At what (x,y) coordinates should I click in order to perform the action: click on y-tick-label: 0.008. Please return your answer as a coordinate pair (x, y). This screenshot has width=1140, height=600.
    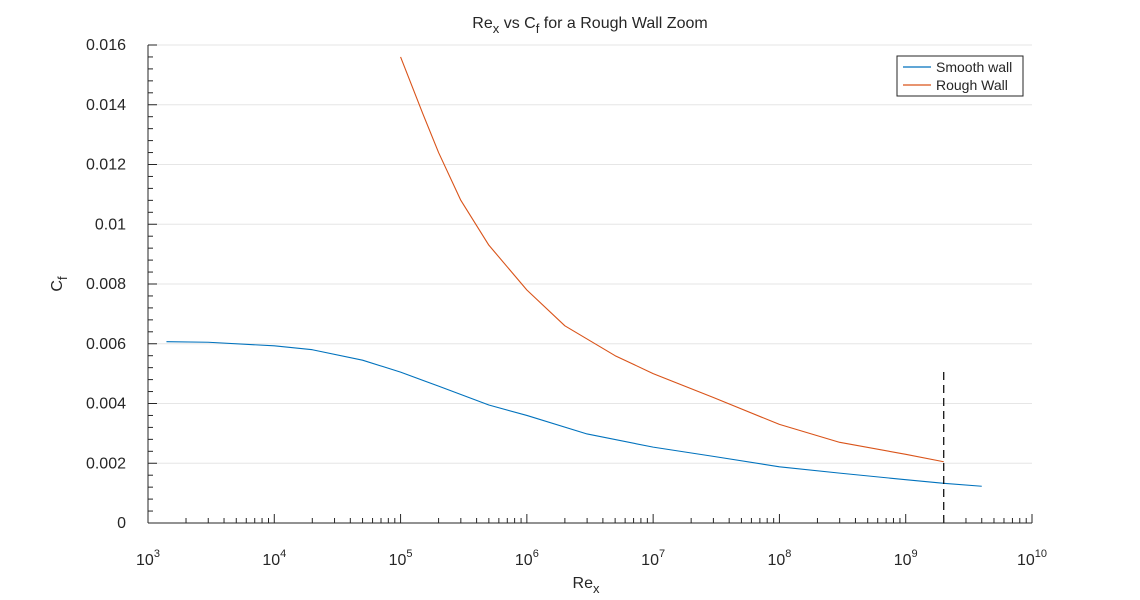
    Looking at the image, I should click on (106, 284).